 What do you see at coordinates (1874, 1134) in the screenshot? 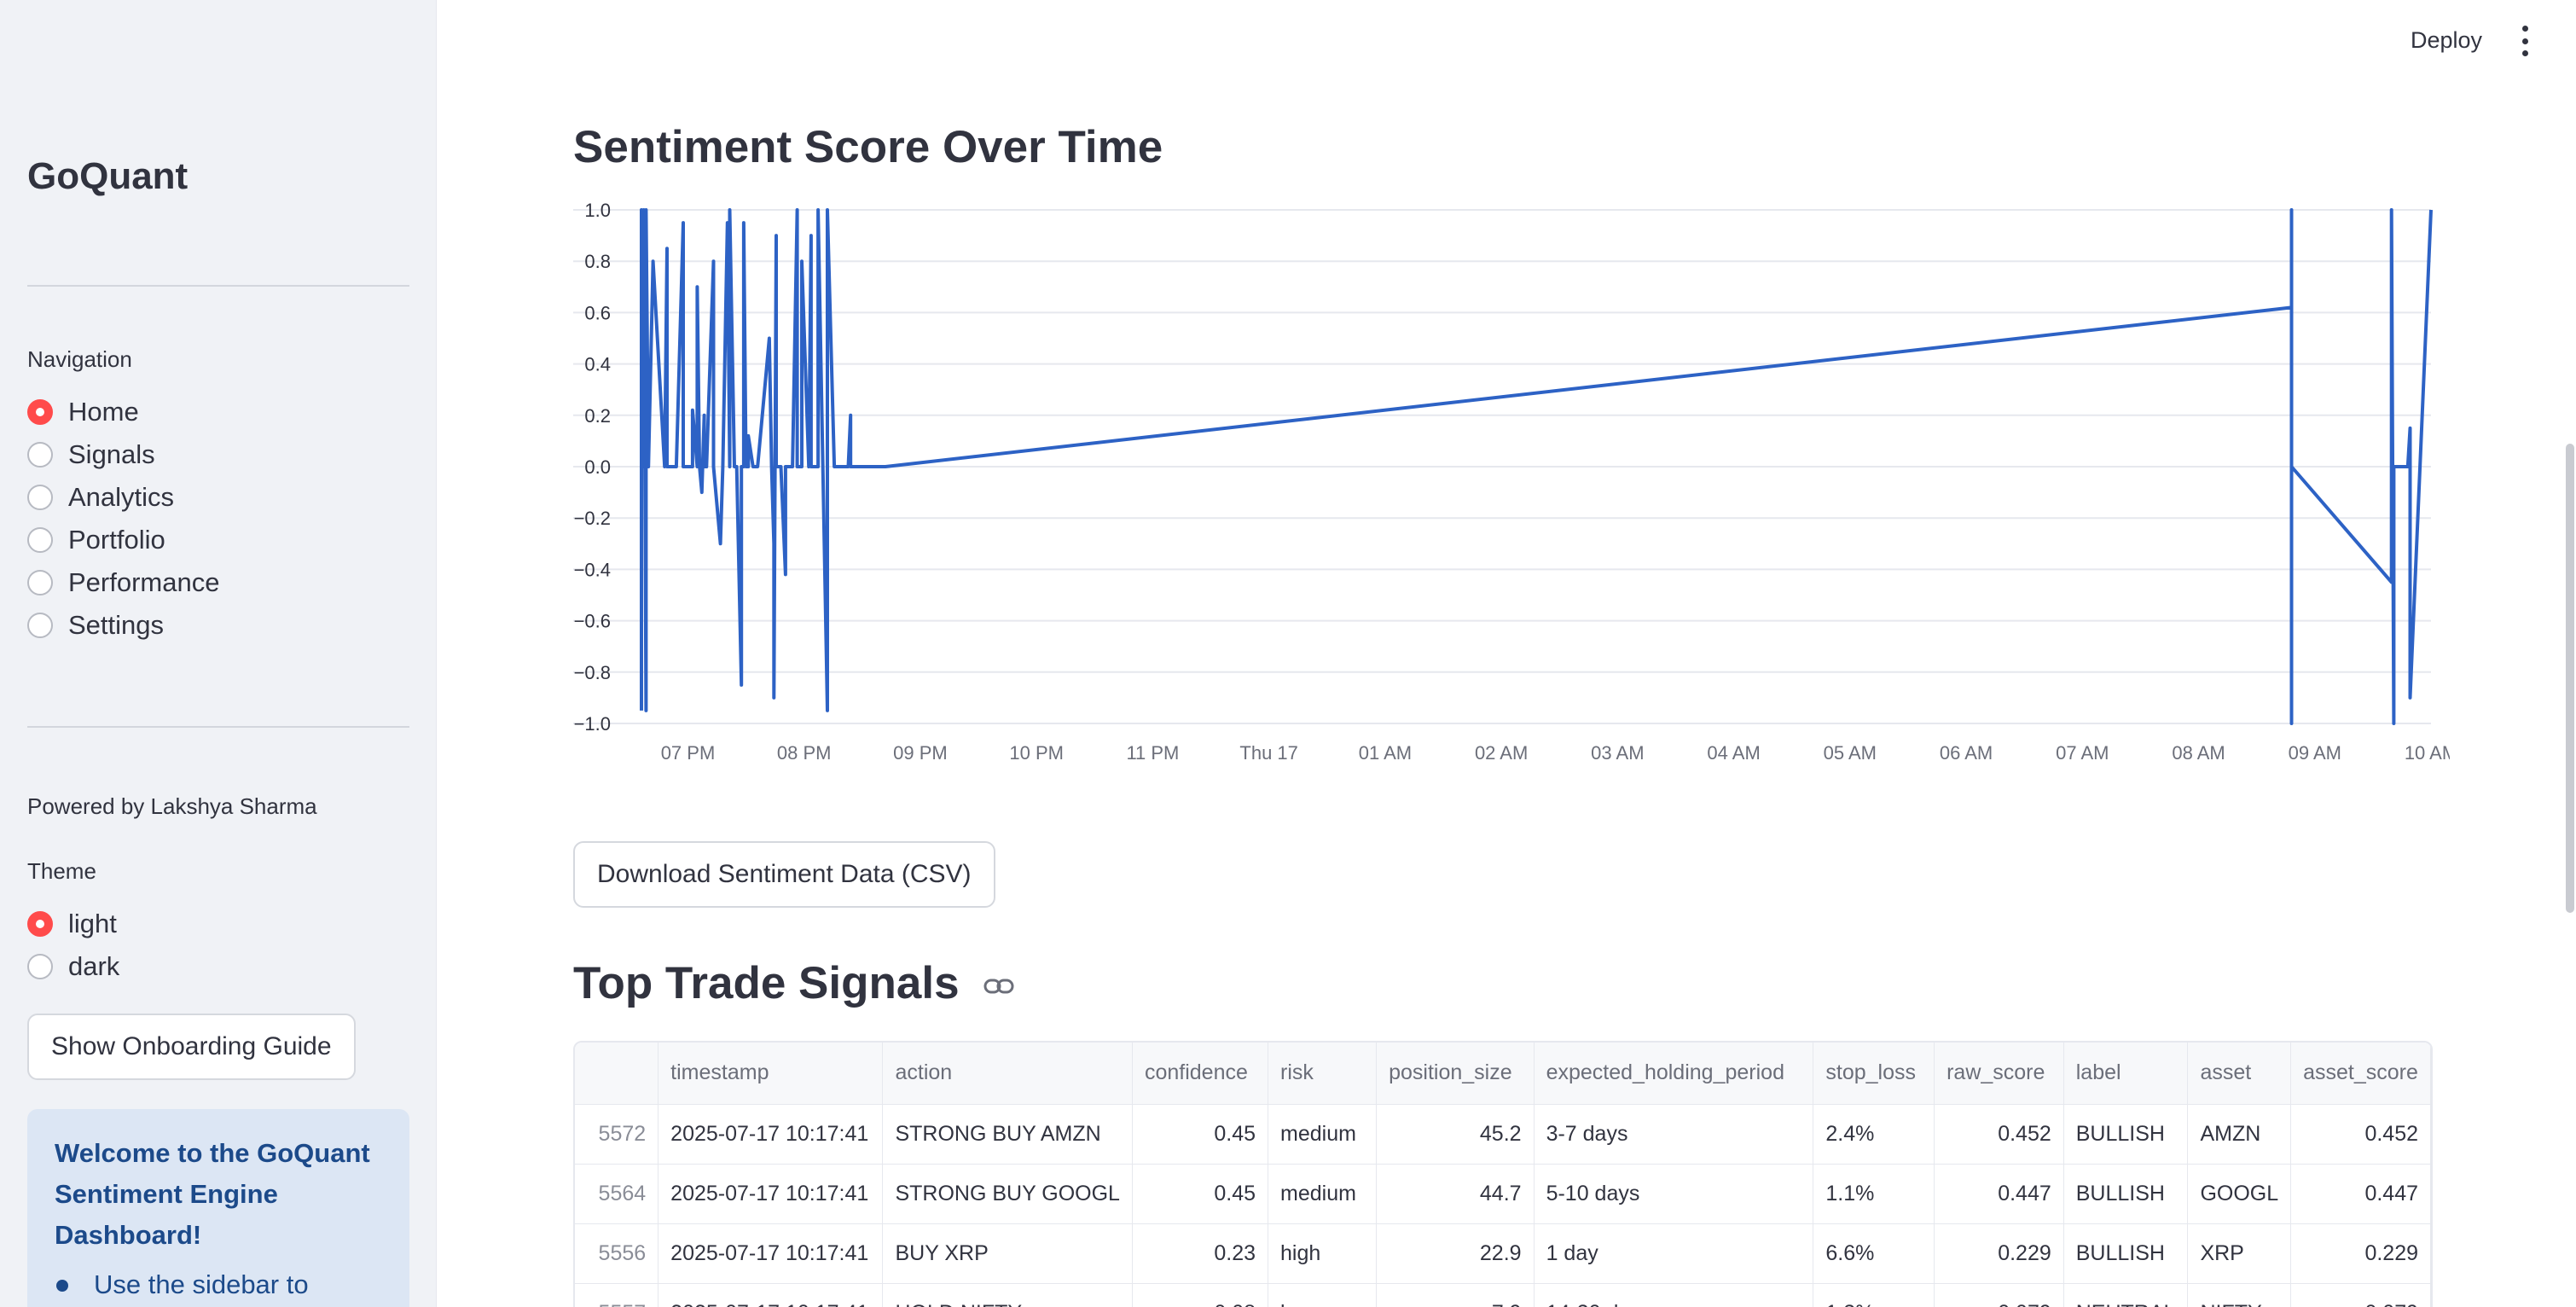
I see `table-cell: 2.4%` at bounding box center [1874, 1134].